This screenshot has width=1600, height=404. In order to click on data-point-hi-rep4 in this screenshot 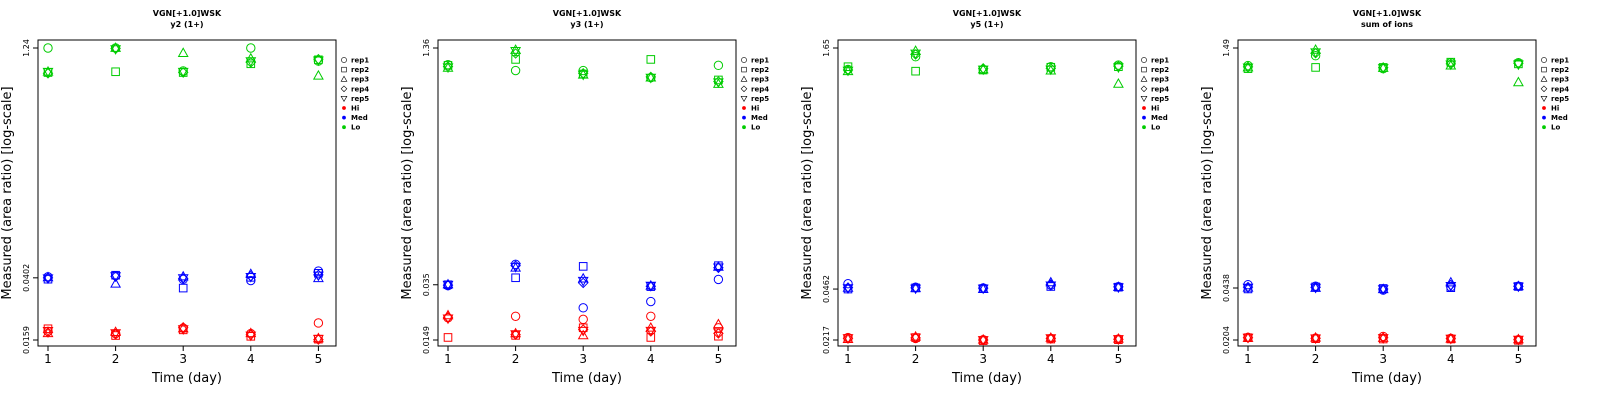, I will do `click(448, 317)`.